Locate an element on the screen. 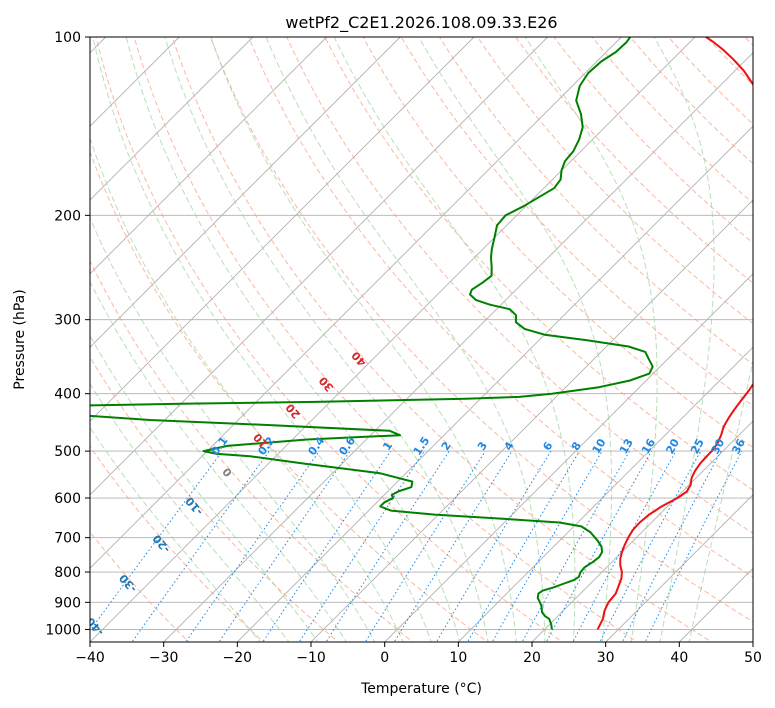 The height and width of the screenshot is (708, 775). x-tick-label: −40 is located at coordinates (90, 658).